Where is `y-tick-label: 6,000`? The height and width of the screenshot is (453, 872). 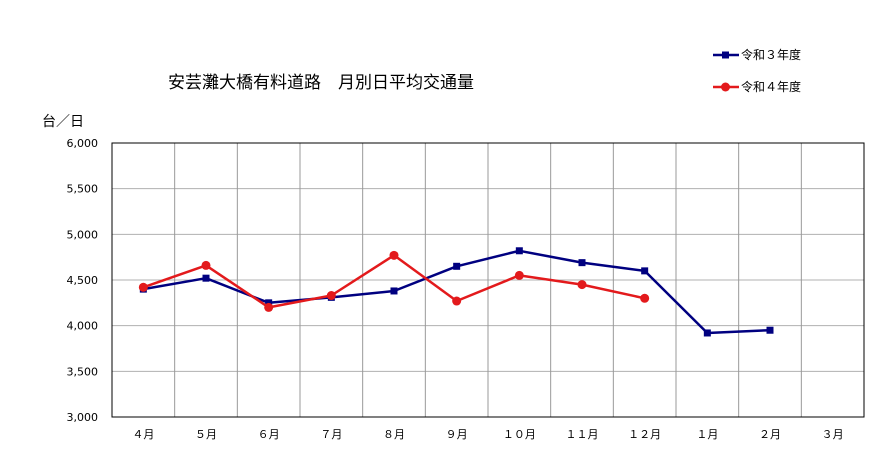 y-tick-label: 6,000 is located at coordinates (83, 143).